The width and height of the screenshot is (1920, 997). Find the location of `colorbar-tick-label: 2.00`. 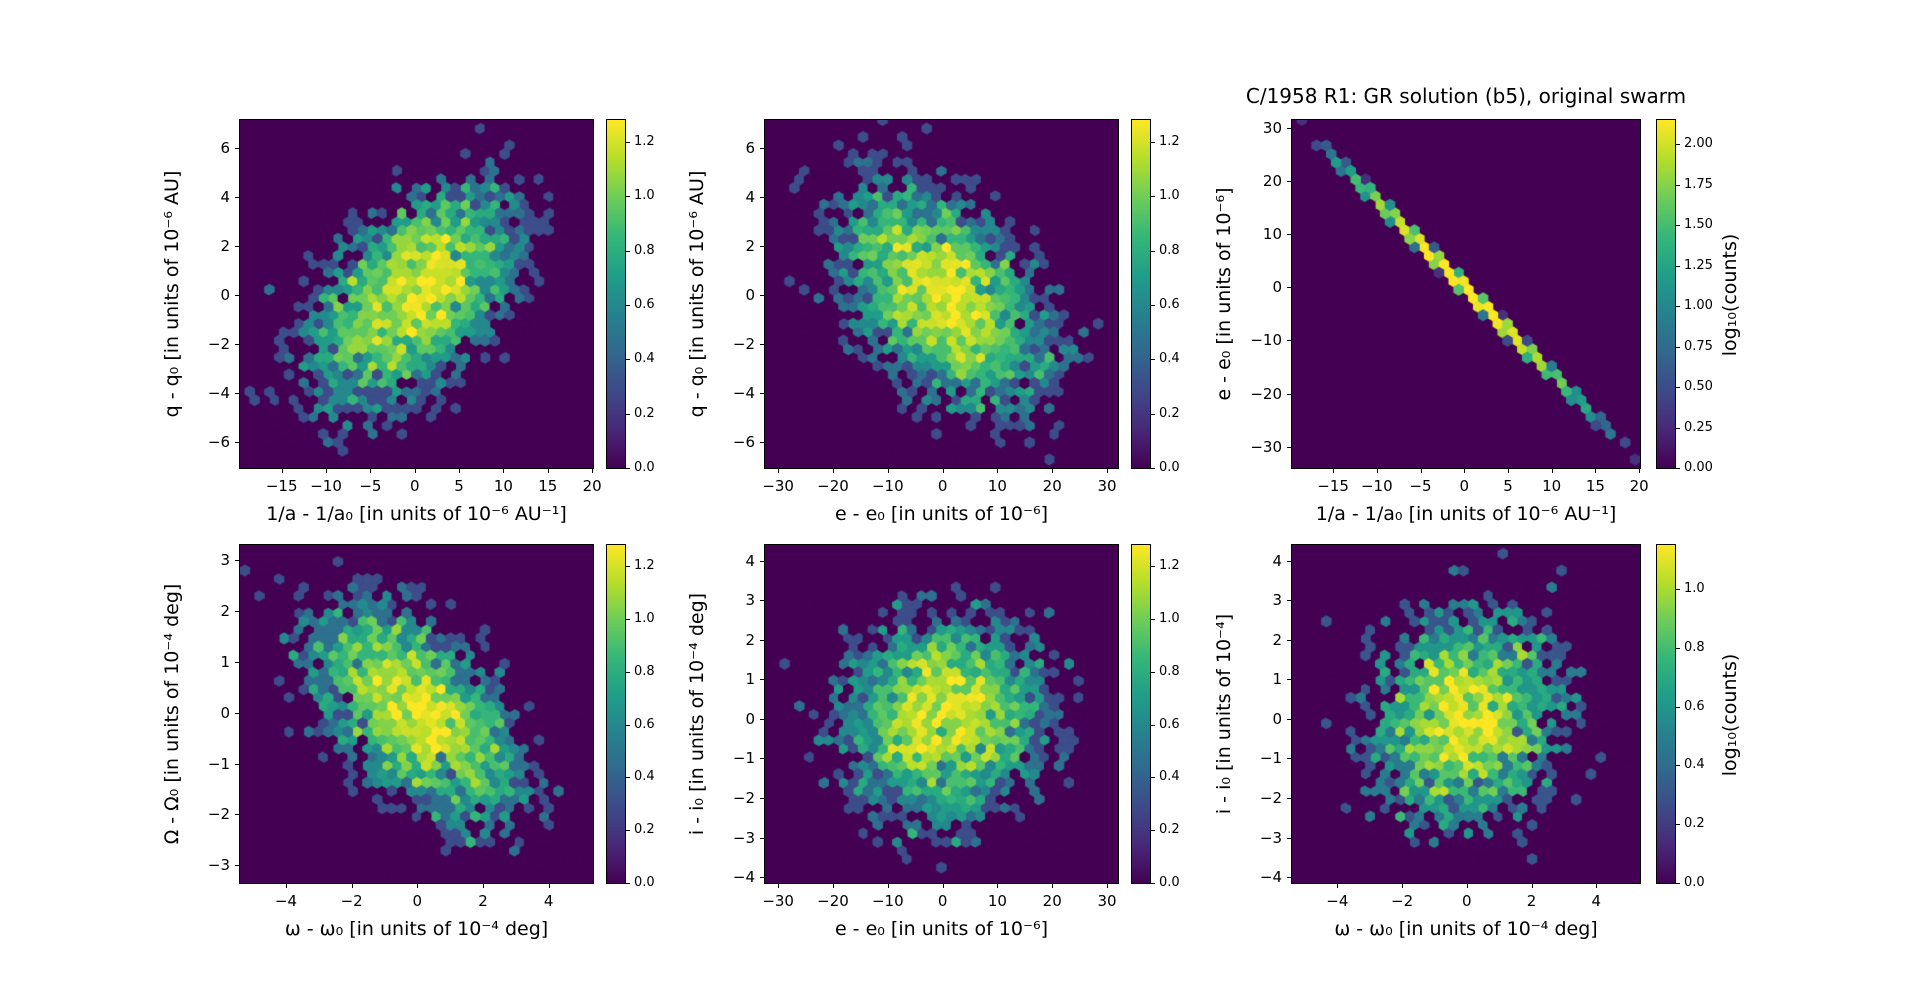

colorbar-tick-label: 2.00 is located at coordinates (1698, 144).